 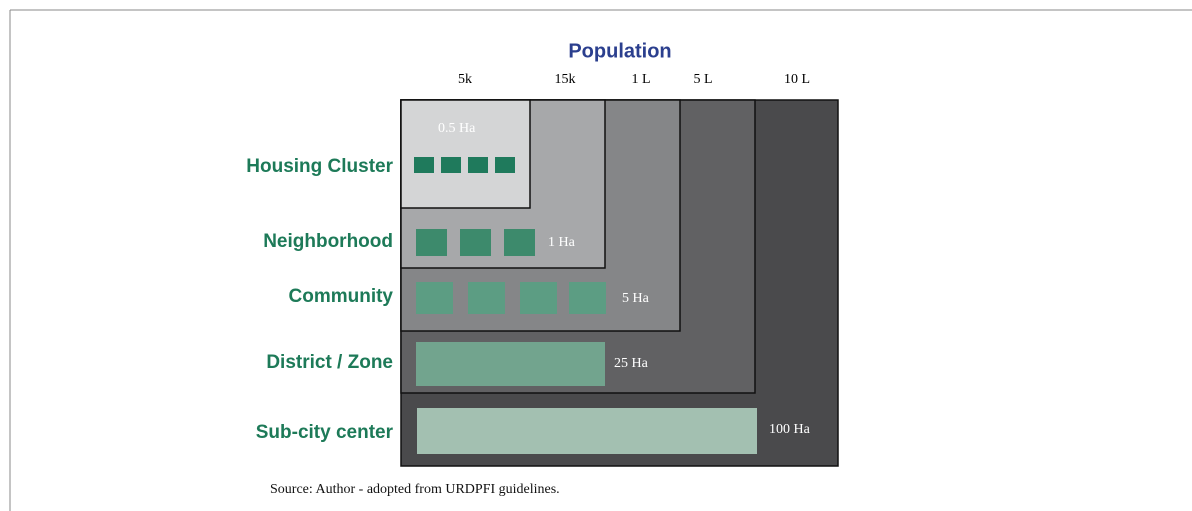 What do you see at coordinates (565, 79) in the screenshot?
I see `column-label: 15k` at bounding box center [565, 79].